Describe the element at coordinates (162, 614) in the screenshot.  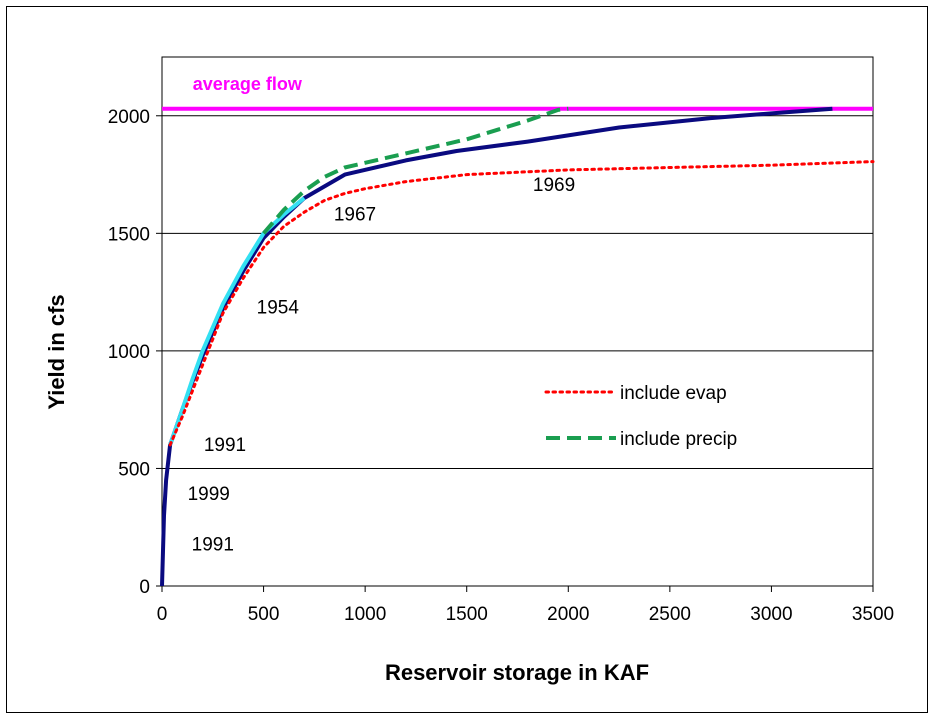
I see `x-tick-label-0: 0` at that location.